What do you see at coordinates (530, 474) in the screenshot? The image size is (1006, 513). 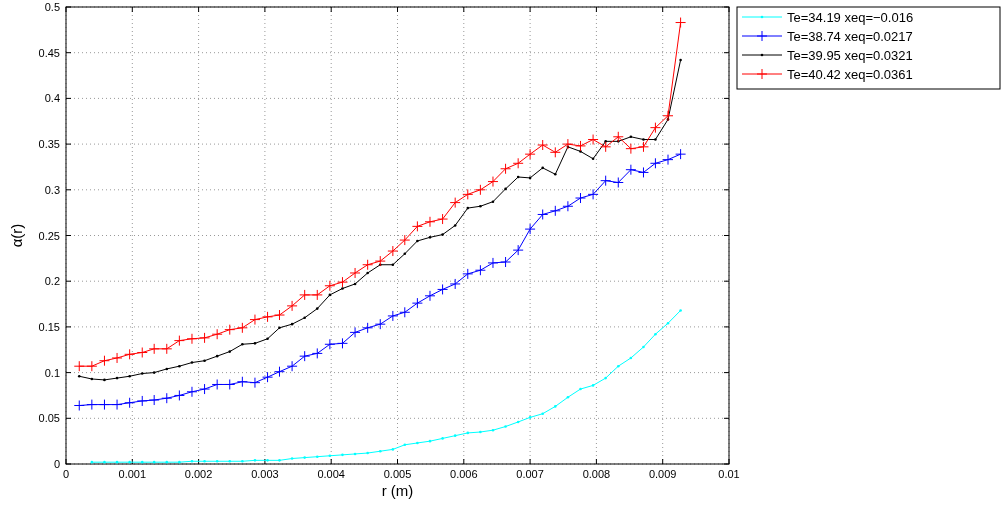 I see `x-tick-label: 0.007` at bounding box center [530, 474].